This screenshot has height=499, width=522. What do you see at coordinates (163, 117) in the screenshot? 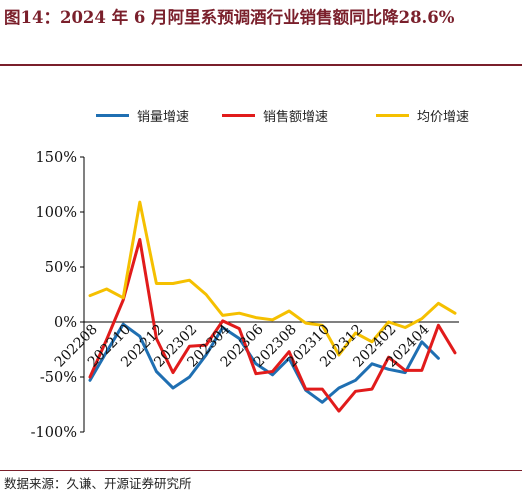
I see `legend-label-sales-volume: 销量增速` at bounding box center [163, 117].